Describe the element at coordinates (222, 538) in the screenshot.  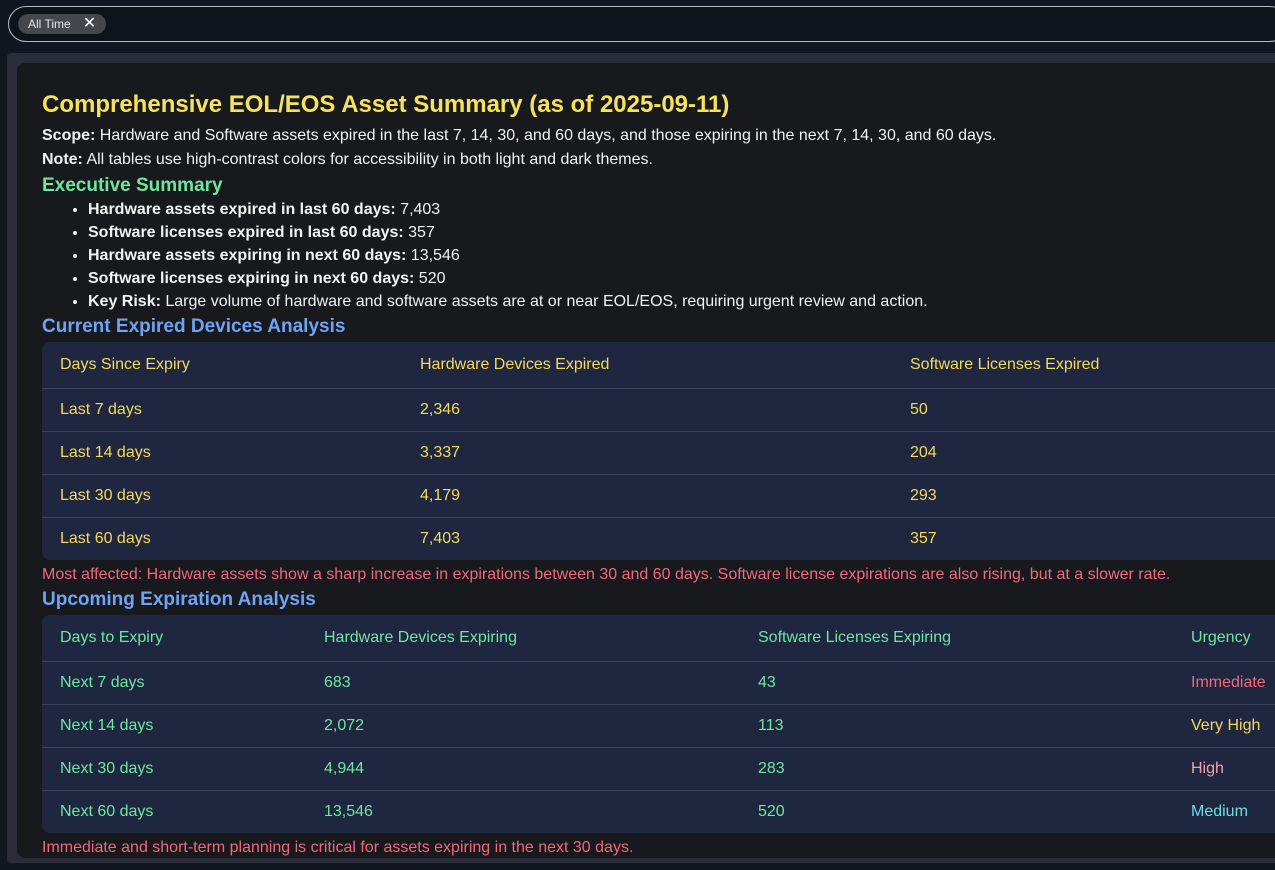
I see `table-cell: Last 60 days` at that location.